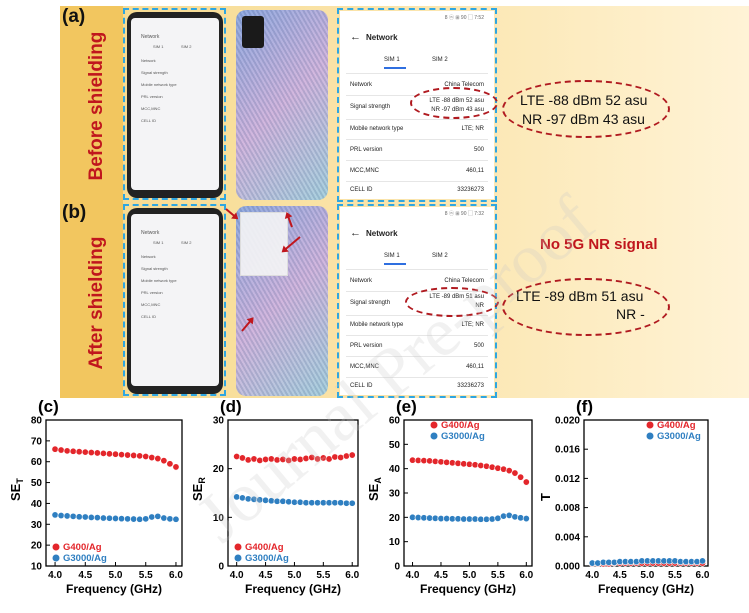 The height and width of the screenshot is (613, 749). I want to click on screenshot-a-tab1-underline, so click(395, 68).